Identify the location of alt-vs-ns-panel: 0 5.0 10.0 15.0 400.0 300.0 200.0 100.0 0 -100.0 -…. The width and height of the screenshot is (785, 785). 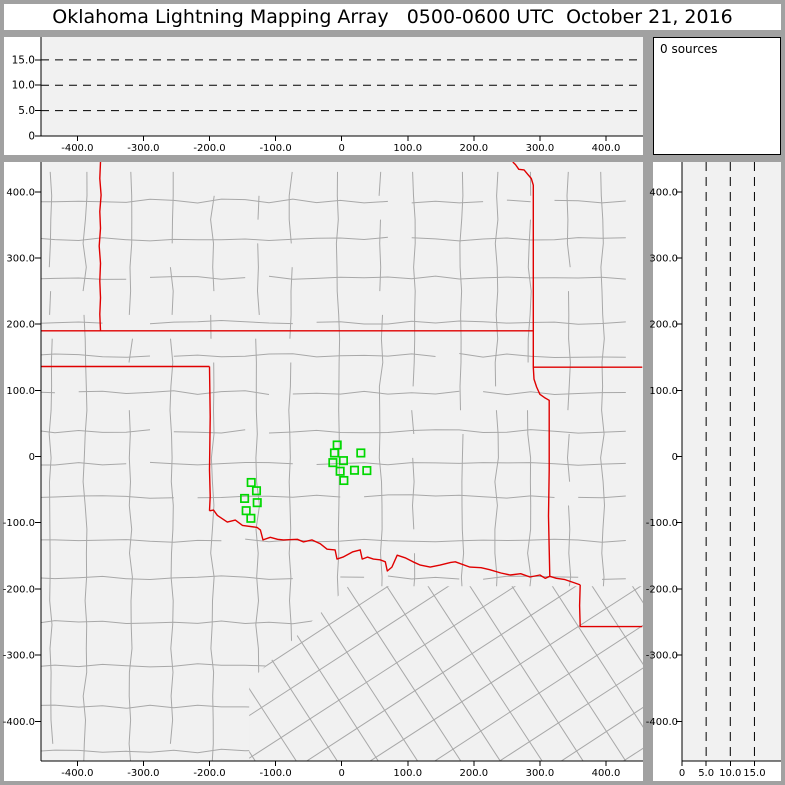
(713, 471).